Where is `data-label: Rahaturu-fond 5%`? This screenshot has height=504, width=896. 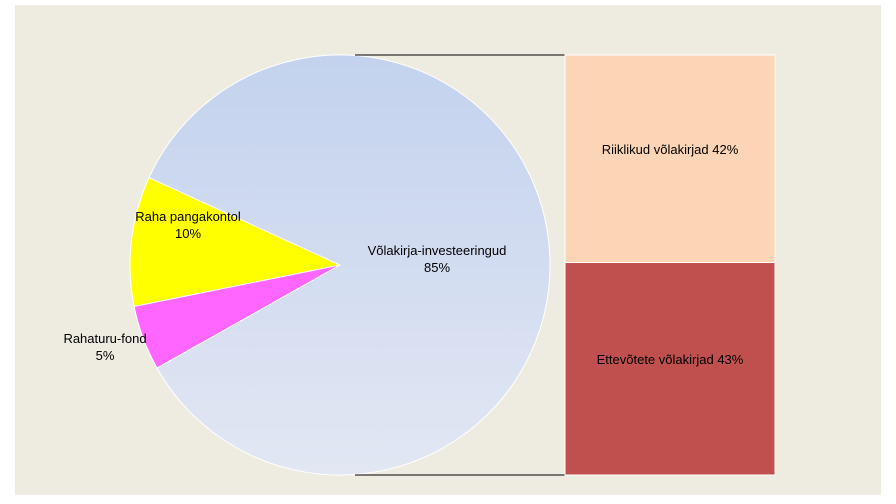 data-label: Rahaturu-fond 5% is located at coordinates (105, 347).